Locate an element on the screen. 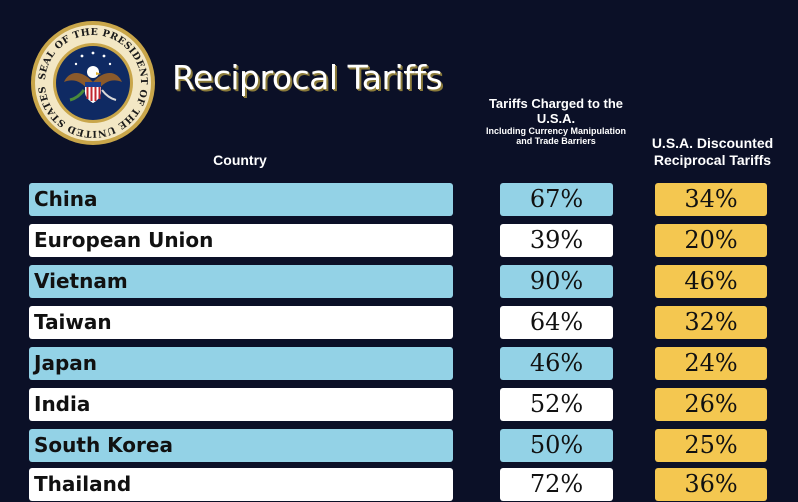 This screenshot has height=502, width=798. page-title: Reciprocal Tariffs is located at coordinates (307, 77).